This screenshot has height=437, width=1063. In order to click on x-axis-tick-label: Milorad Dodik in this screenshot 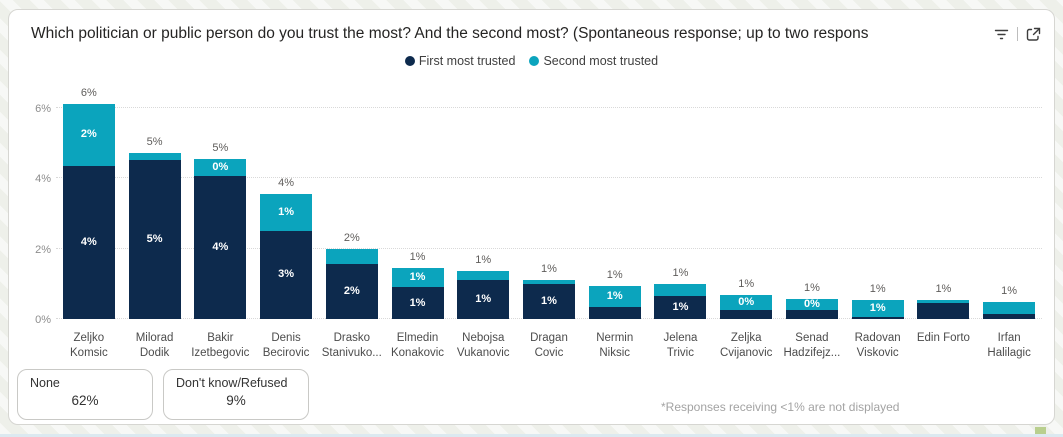, I will do `click(154, 345)`.